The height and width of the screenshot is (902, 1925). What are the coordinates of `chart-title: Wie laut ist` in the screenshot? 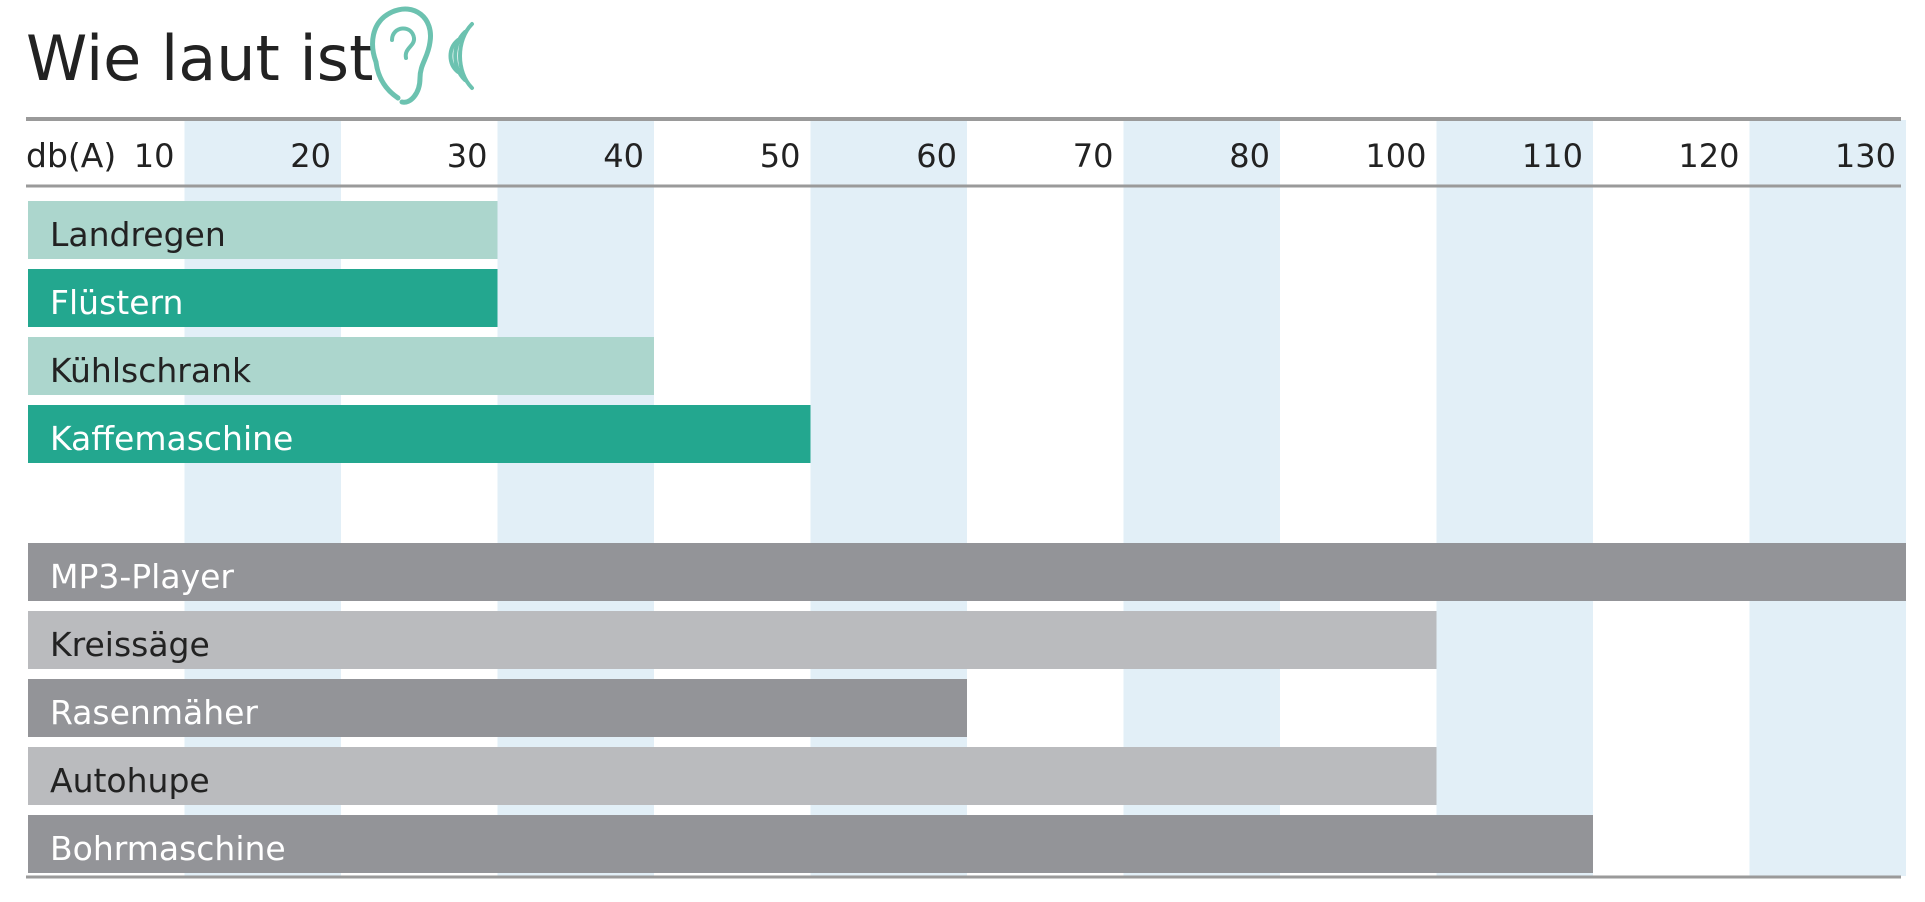 It's located at (199, 58).